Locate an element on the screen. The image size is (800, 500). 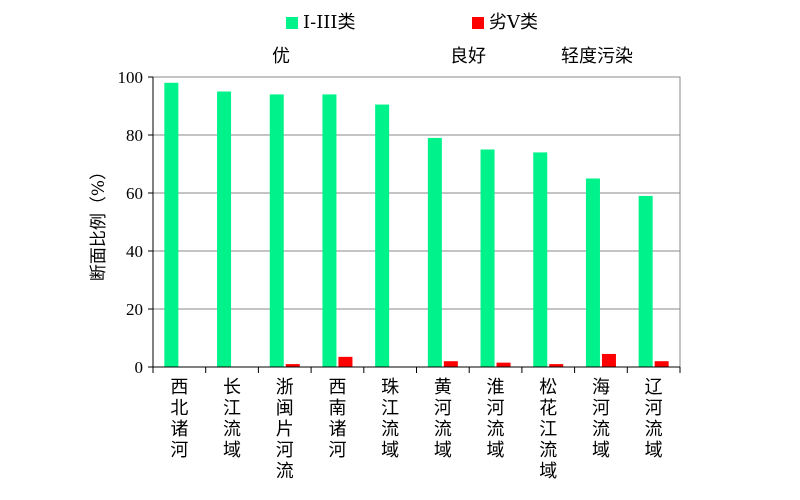
y-tick-label: 40 is located at coordinates (134, 251).